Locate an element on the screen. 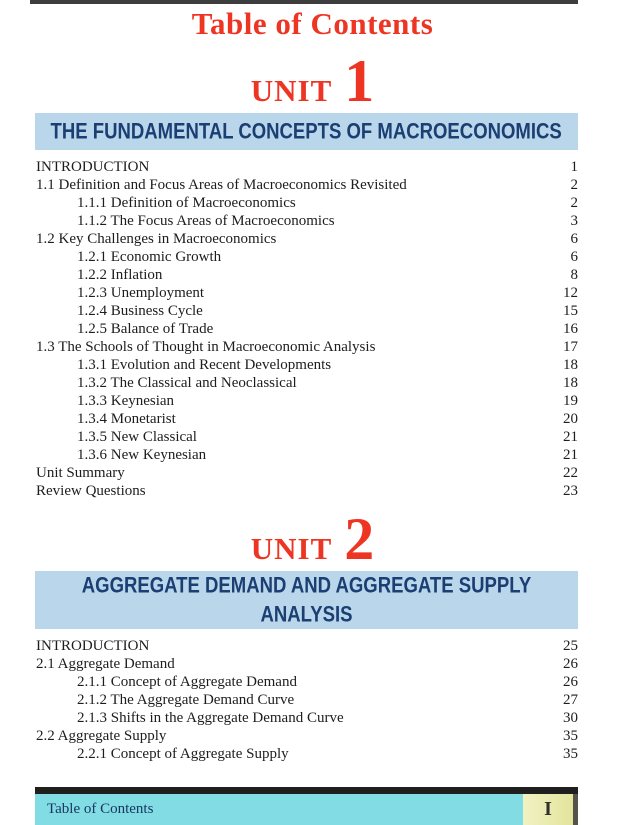 The height and width of the screenshot is (825, 625). toc-entry-title: Unit Summary is located at coordinates (80, 473).